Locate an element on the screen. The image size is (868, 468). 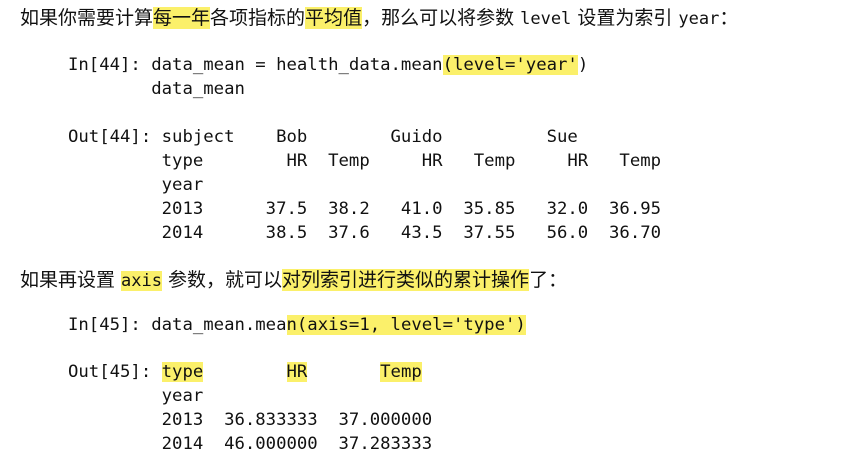
highlight-average: 平均值 is located at coordinates (334, 18).